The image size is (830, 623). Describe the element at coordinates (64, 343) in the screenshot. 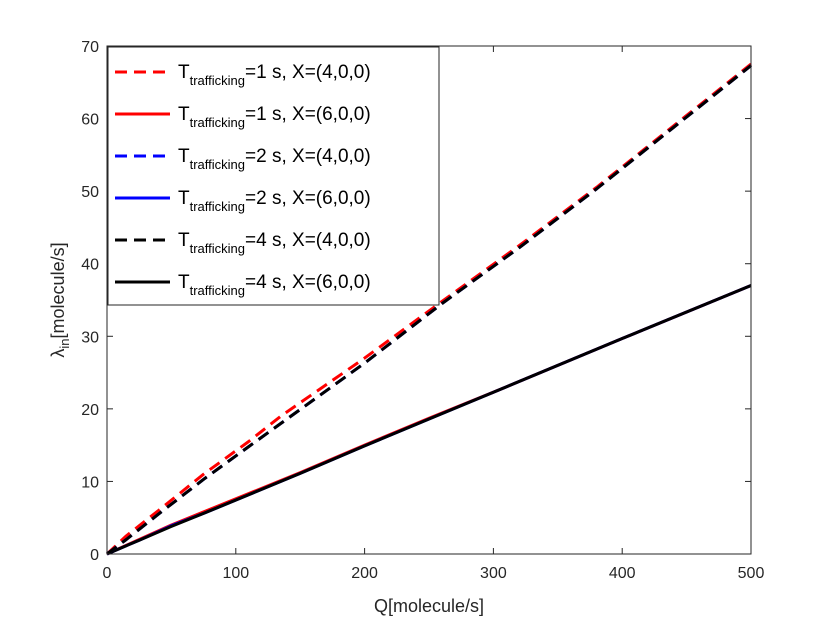

I see `y-axis-label-sub: in` at that location.